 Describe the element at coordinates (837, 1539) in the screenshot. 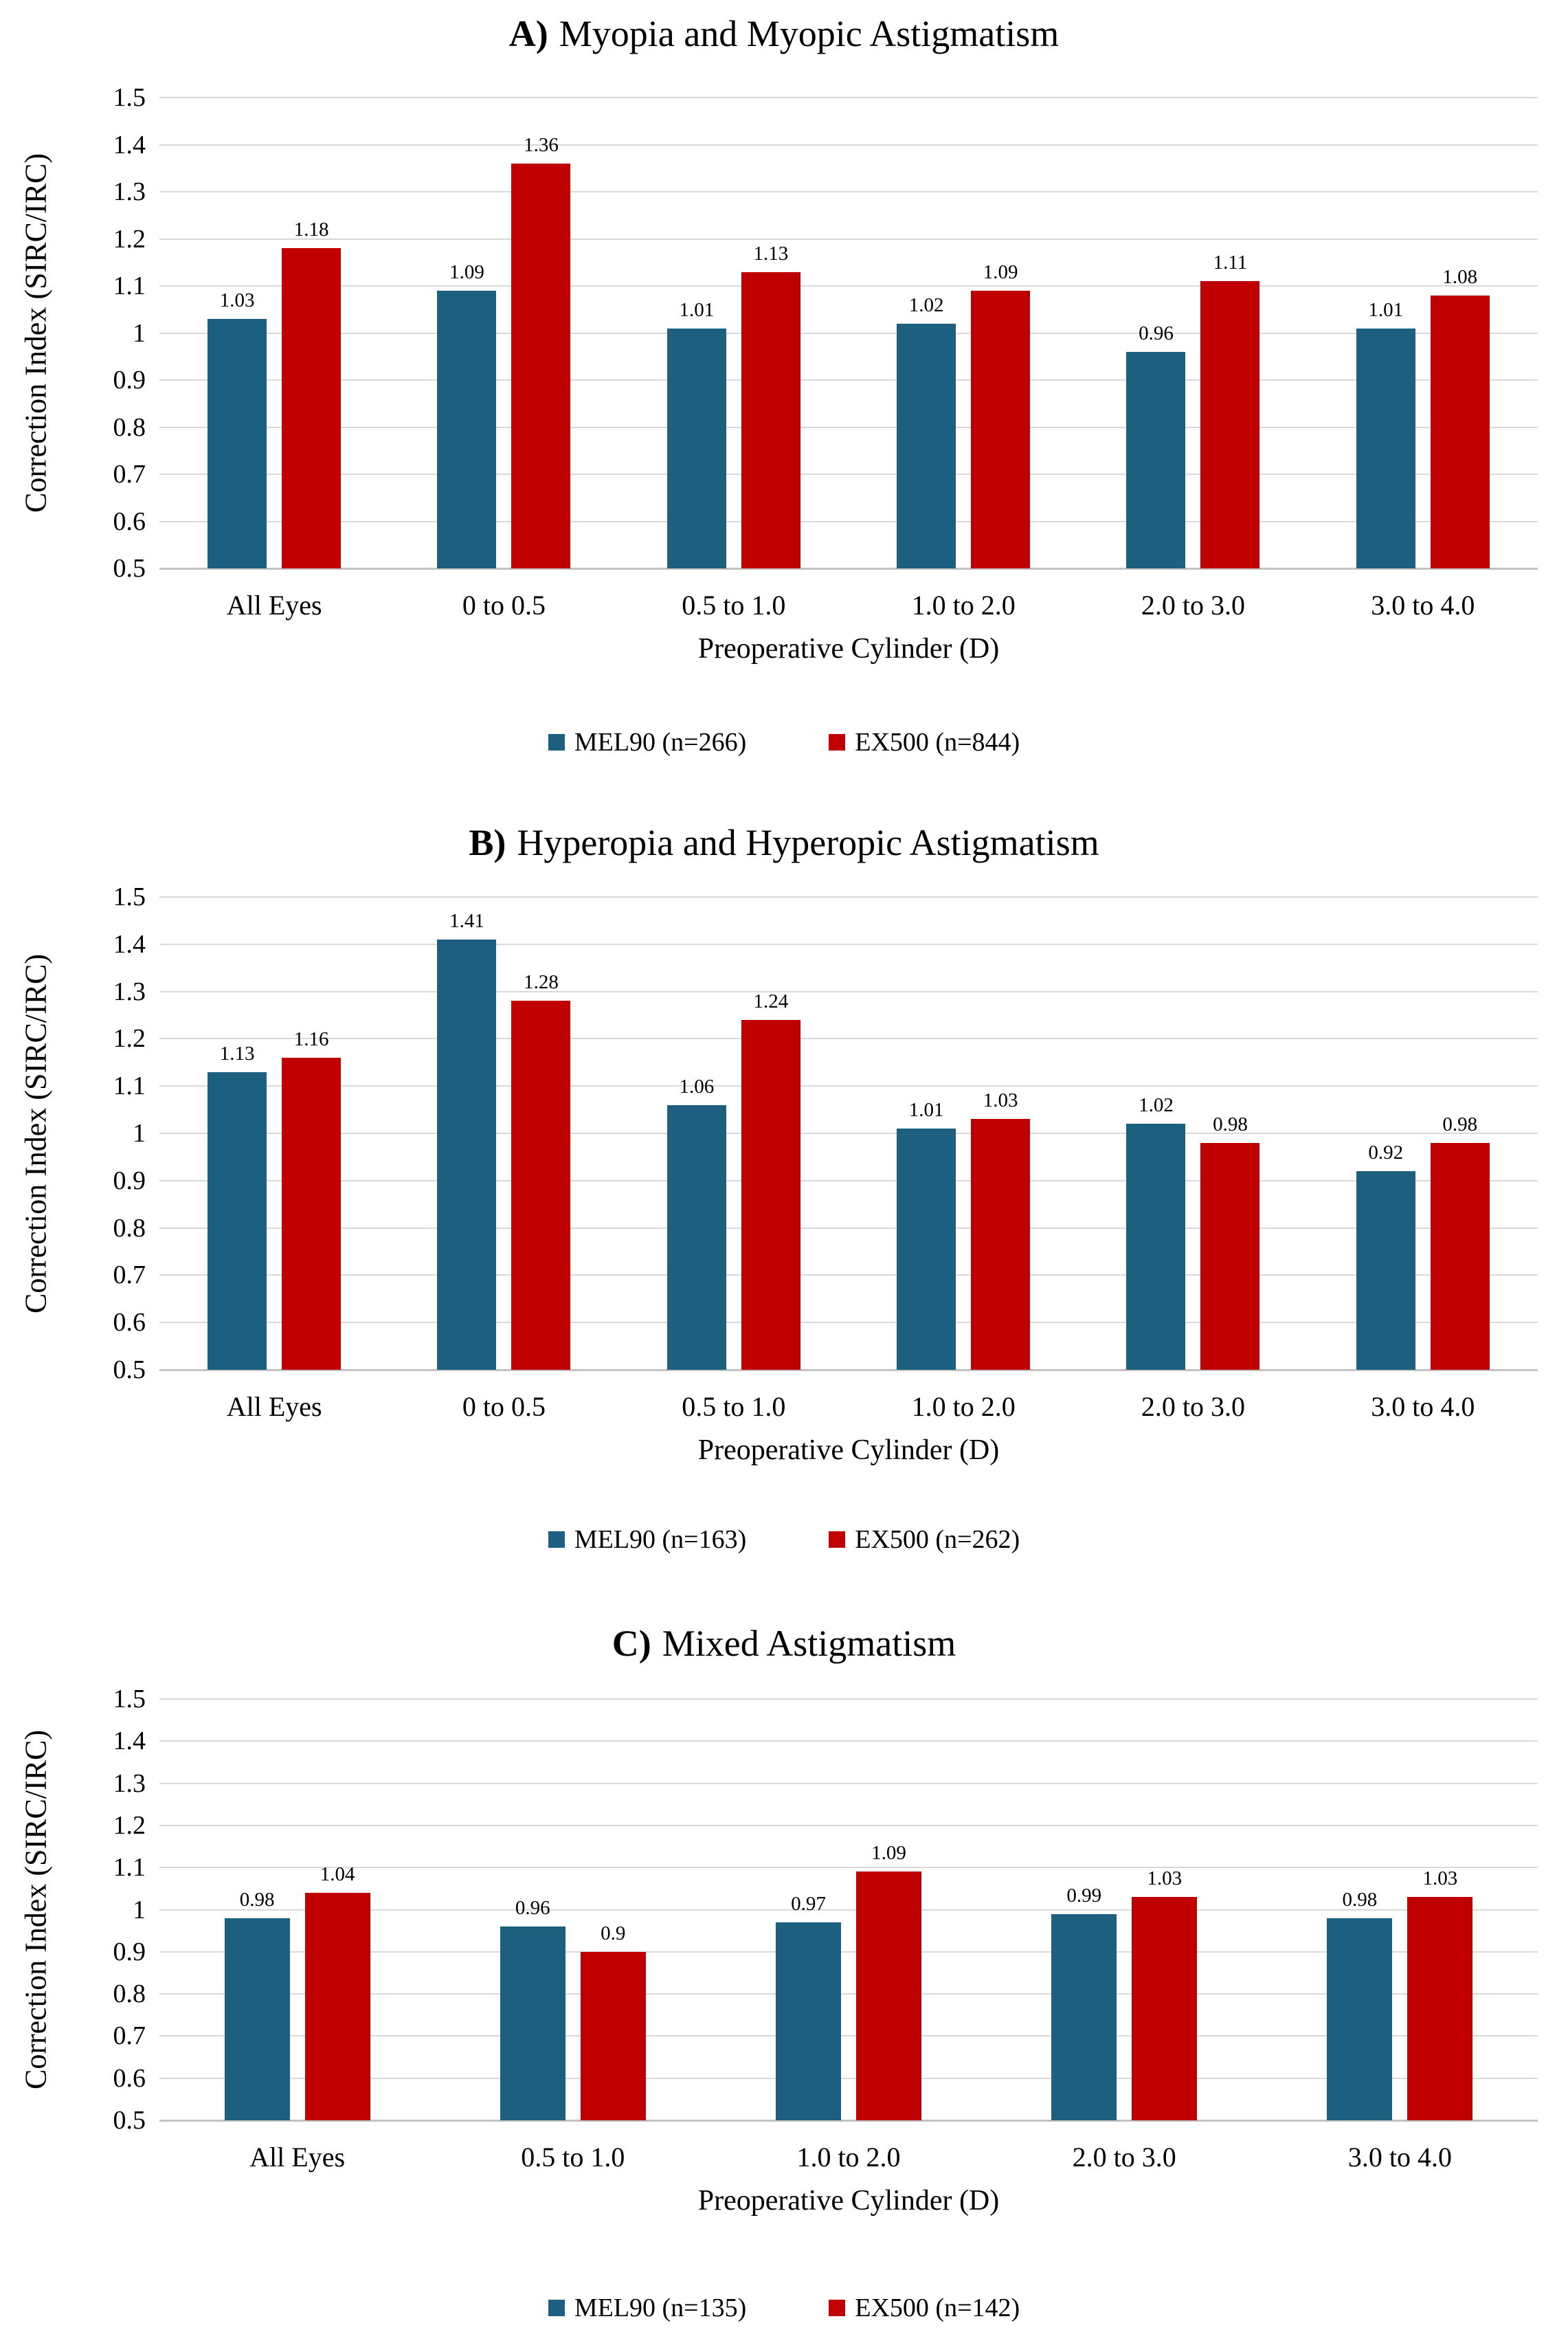

I see `legend-swatch-ex500` at that location.